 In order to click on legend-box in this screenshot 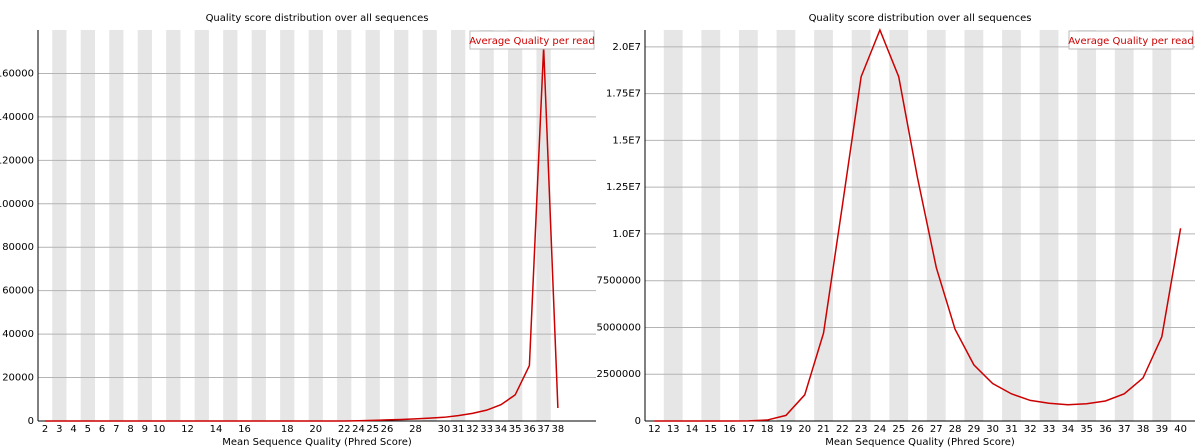, I will do `click(1131, 40)`.